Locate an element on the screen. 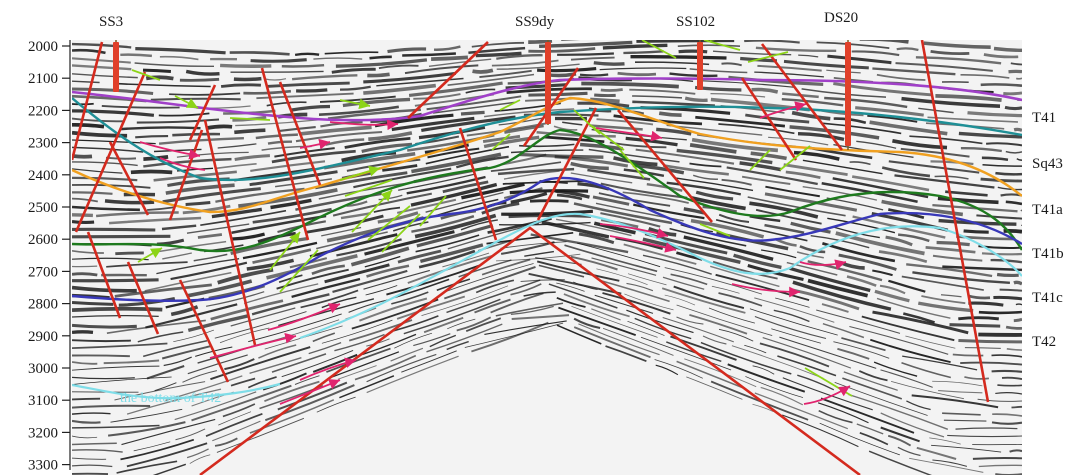  horizon-label-t41c: T41c is located at coordinates (1047, 298).